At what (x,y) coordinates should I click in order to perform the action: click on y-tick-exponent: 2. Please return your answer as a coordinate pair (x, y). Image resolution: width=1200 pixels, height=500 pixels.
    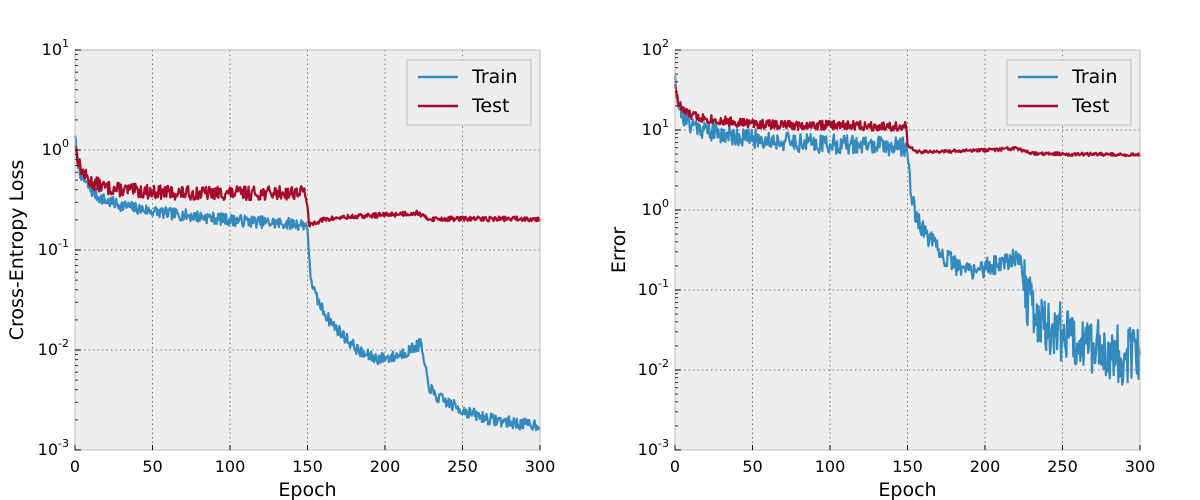
    Looking at the image, I should click on (665, 43).